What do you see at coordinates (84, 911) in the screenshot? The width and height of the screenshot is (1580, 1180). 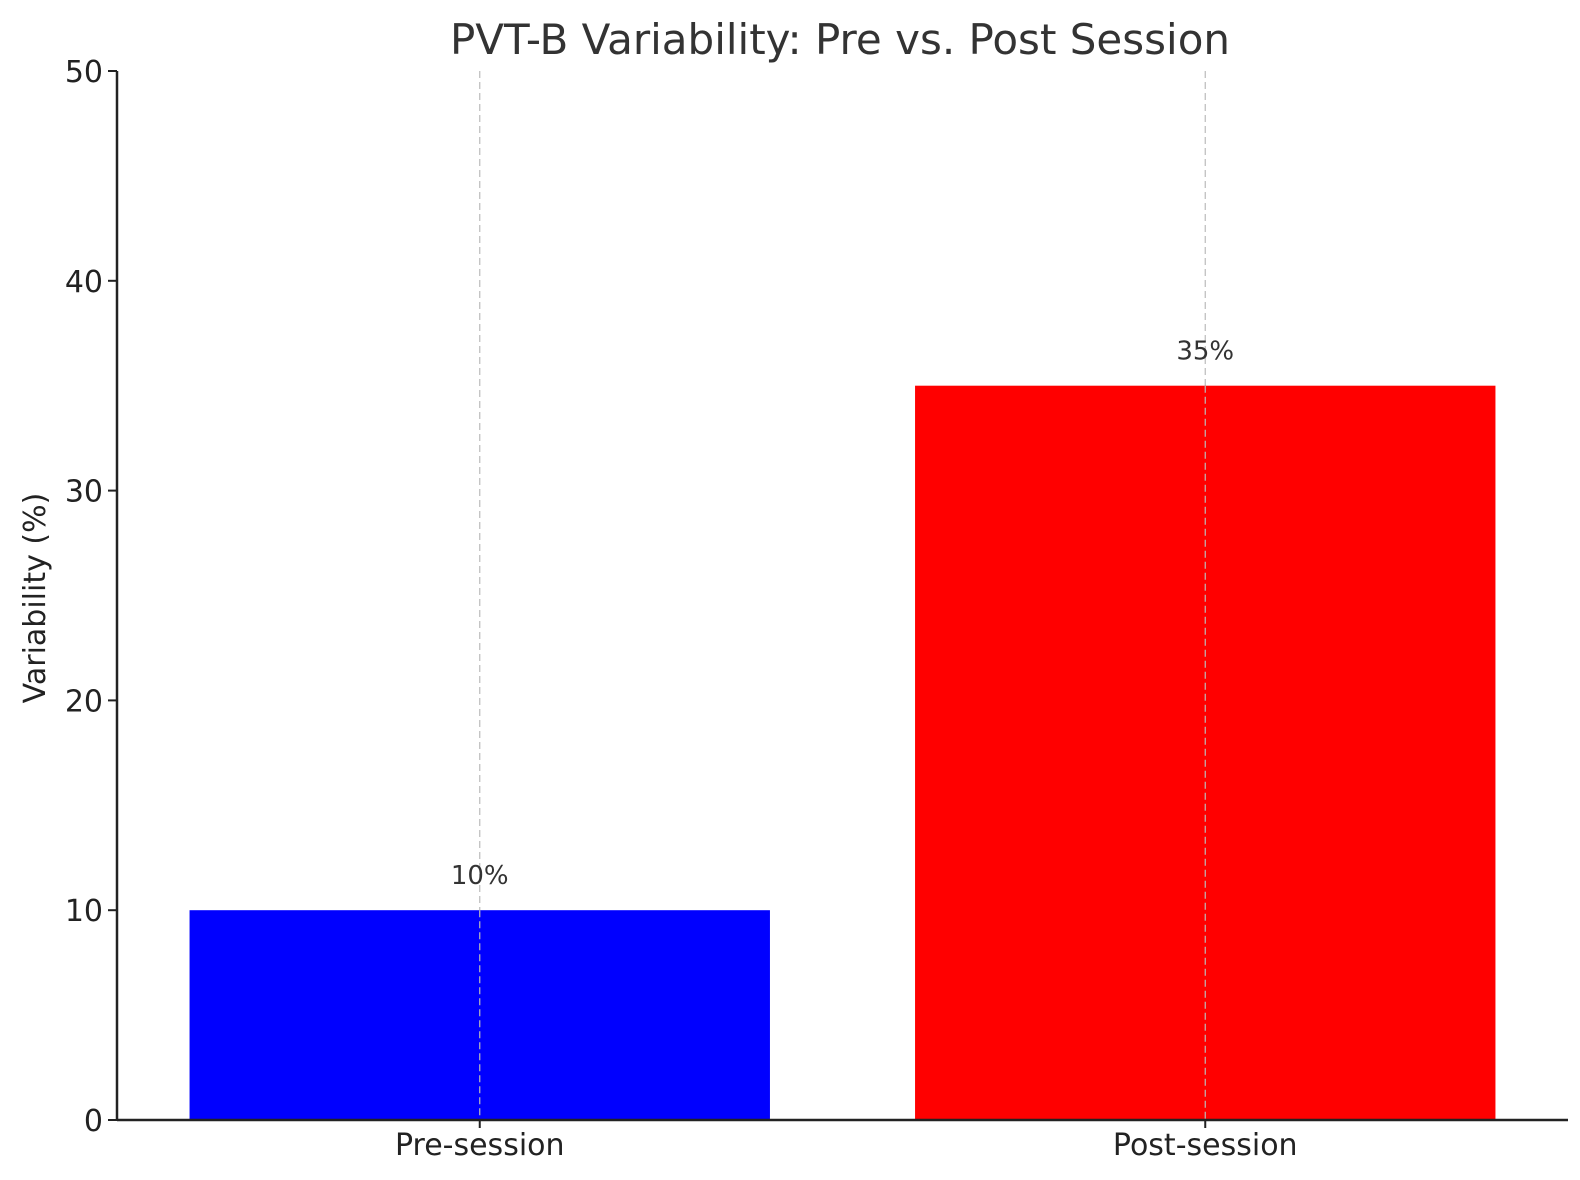 I see `y-tick-label: 10` at bounding box center [84, 911].